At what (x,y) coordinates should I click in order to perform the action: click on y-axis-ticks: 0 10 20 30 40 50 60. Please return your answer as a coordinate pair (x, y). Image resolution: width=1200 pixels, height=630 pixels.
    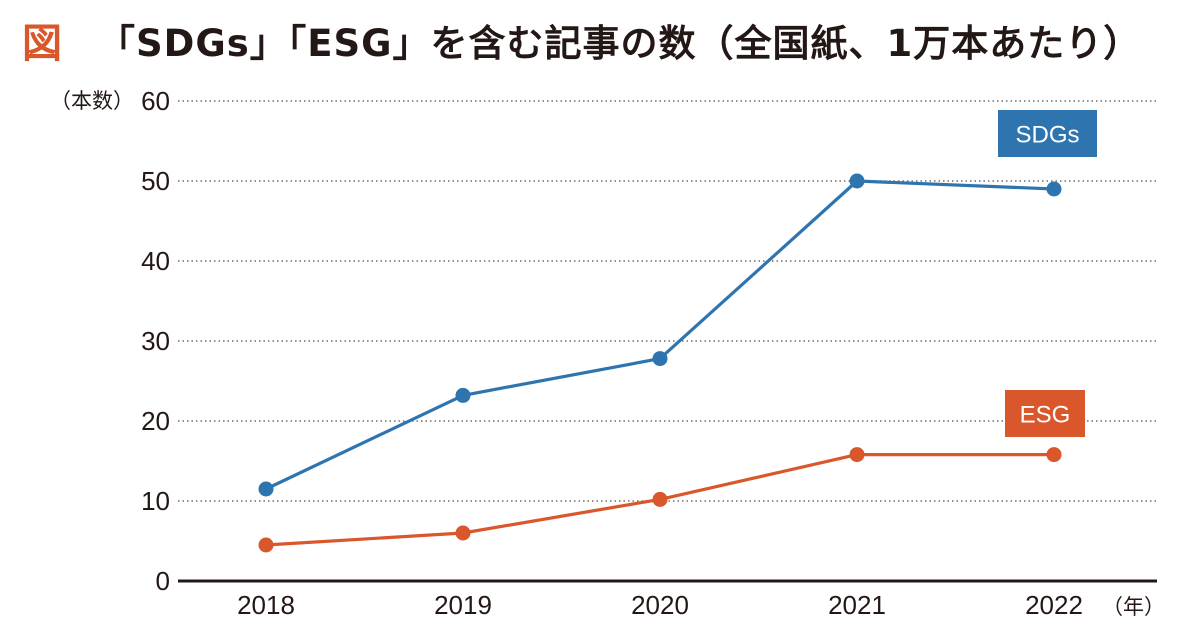
    Looking at the image, I should click on (155, 341).